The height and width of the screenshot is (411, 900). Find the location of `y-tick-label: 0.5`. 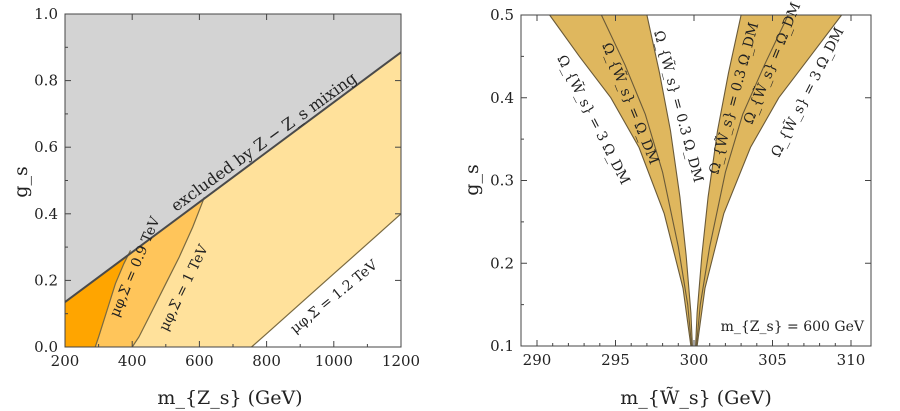

y-tick-label: 0.5 is located at coordinates (502, 15).